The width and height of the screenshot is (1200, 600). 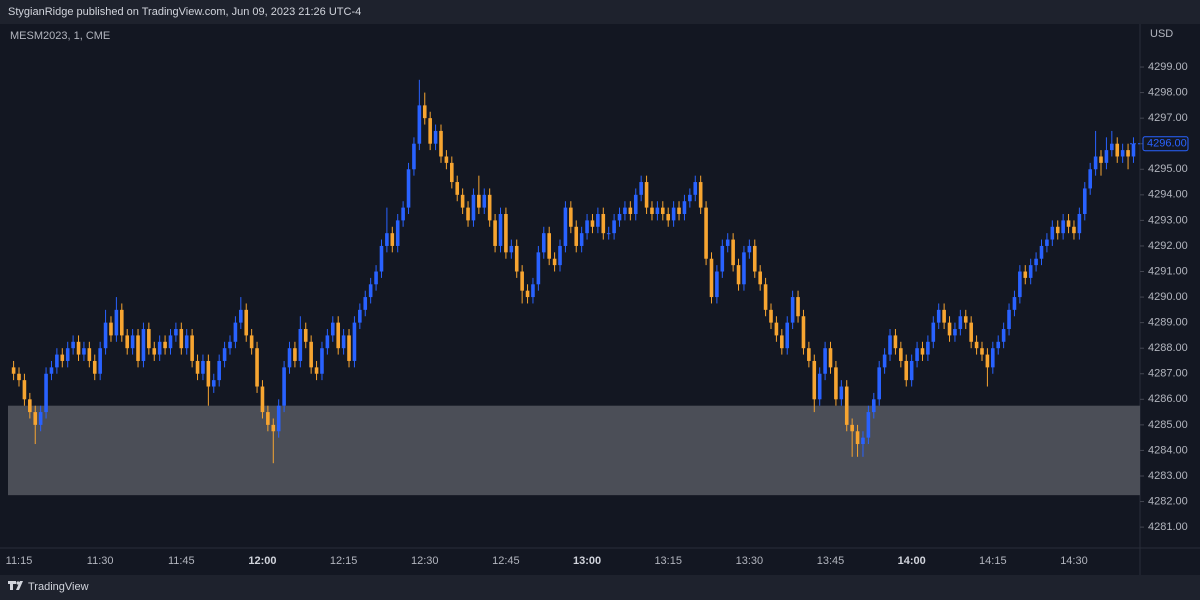 What do you see at coordinates (181, 561) in the screenshot?
I see `x-tick-label: 11:45` at bounding box center [181, 561].